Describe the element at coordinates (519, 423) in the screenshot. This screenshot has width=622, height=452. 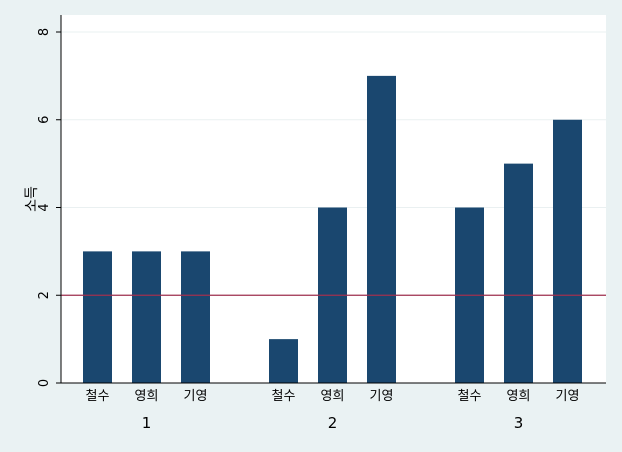
I see `group-label: 3` at that location.